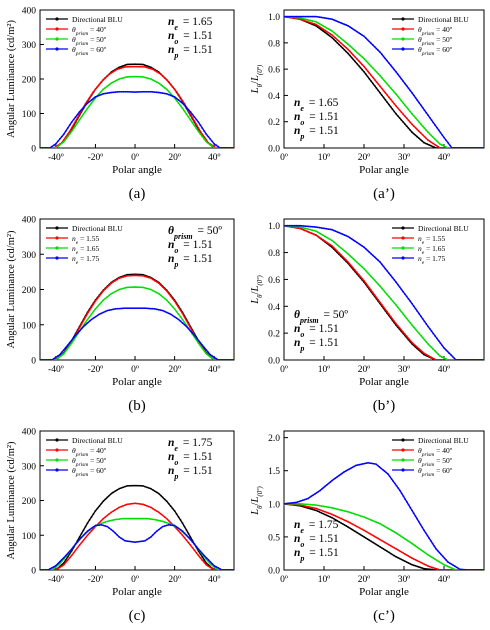  What do you see at coordinates (443, 19) in the screenshot?
I see `legend-label: Directional BLU` at bounding box center [443, 19].